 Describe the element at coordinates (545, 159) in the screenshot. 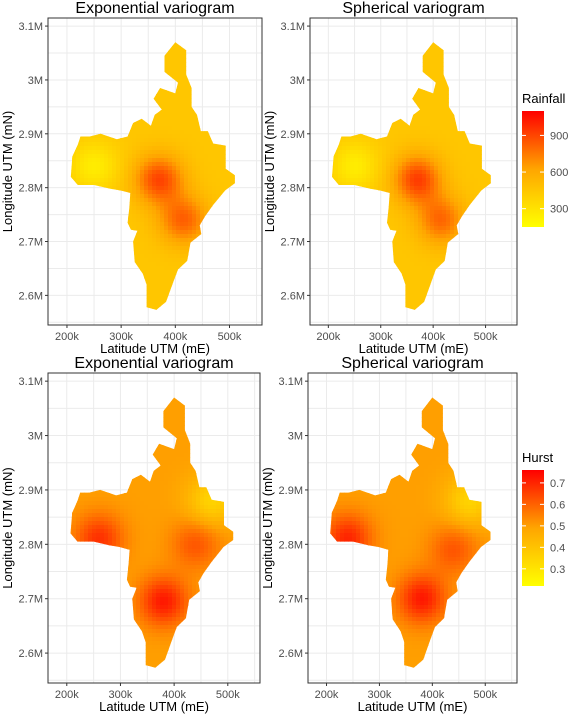

I see `legend-rainfall: Rainfall 900 600 300` at that location.